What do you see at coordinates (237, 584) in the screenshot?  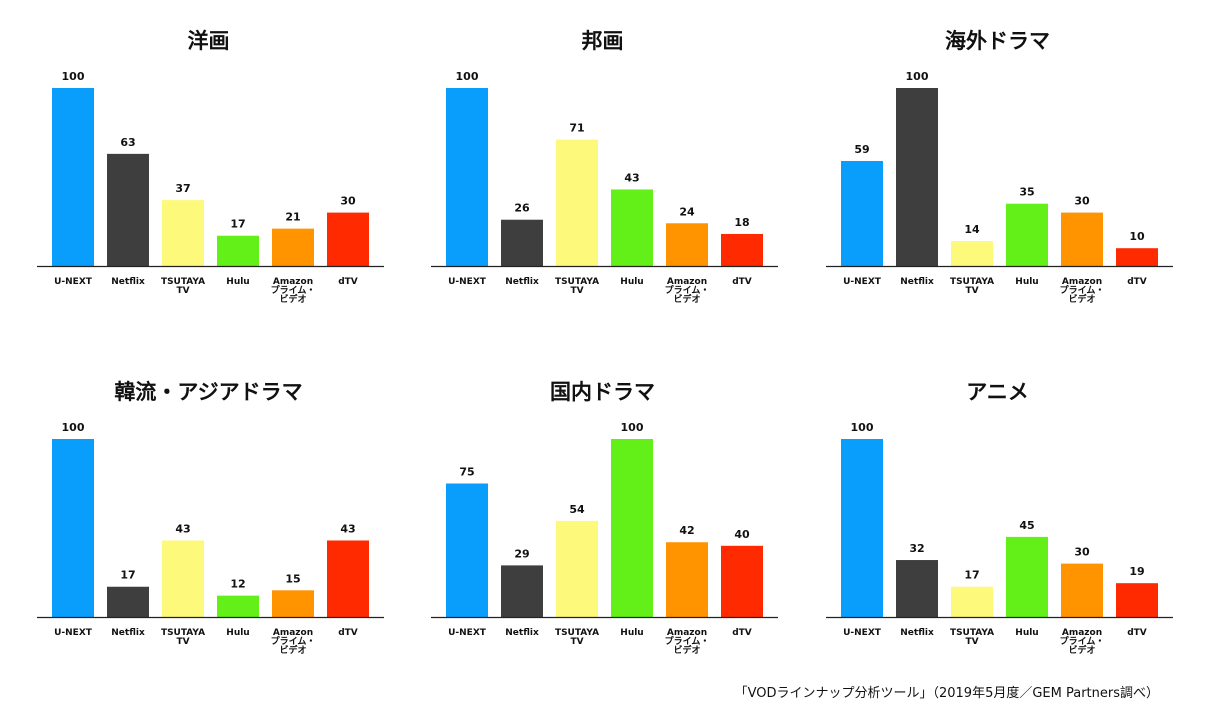 I see `data-label: 12` at bounding box center [237, 584].